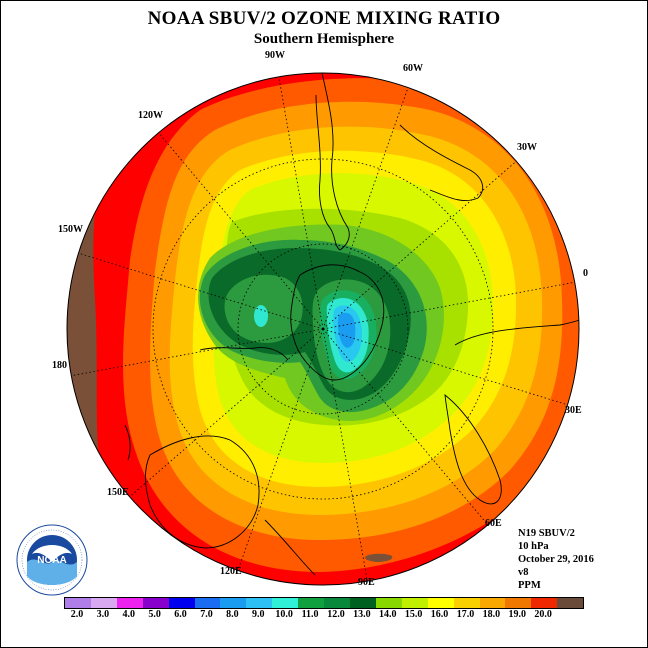 This screenshot has width=648, height=648. I want to click on legend-tick-label: 18.0, so click(491, 614).